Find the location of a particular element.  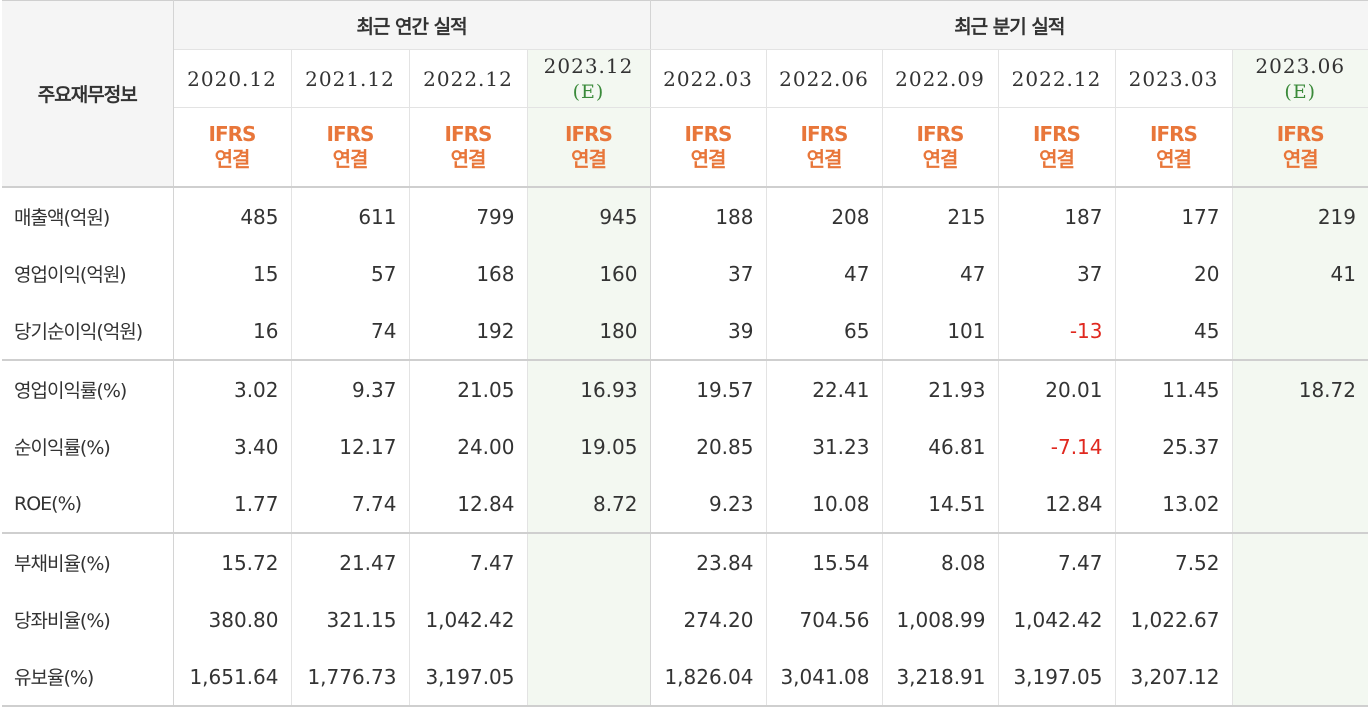

period-header-estimate: 2023.06 (E) is located at coordinates (1299, 78).